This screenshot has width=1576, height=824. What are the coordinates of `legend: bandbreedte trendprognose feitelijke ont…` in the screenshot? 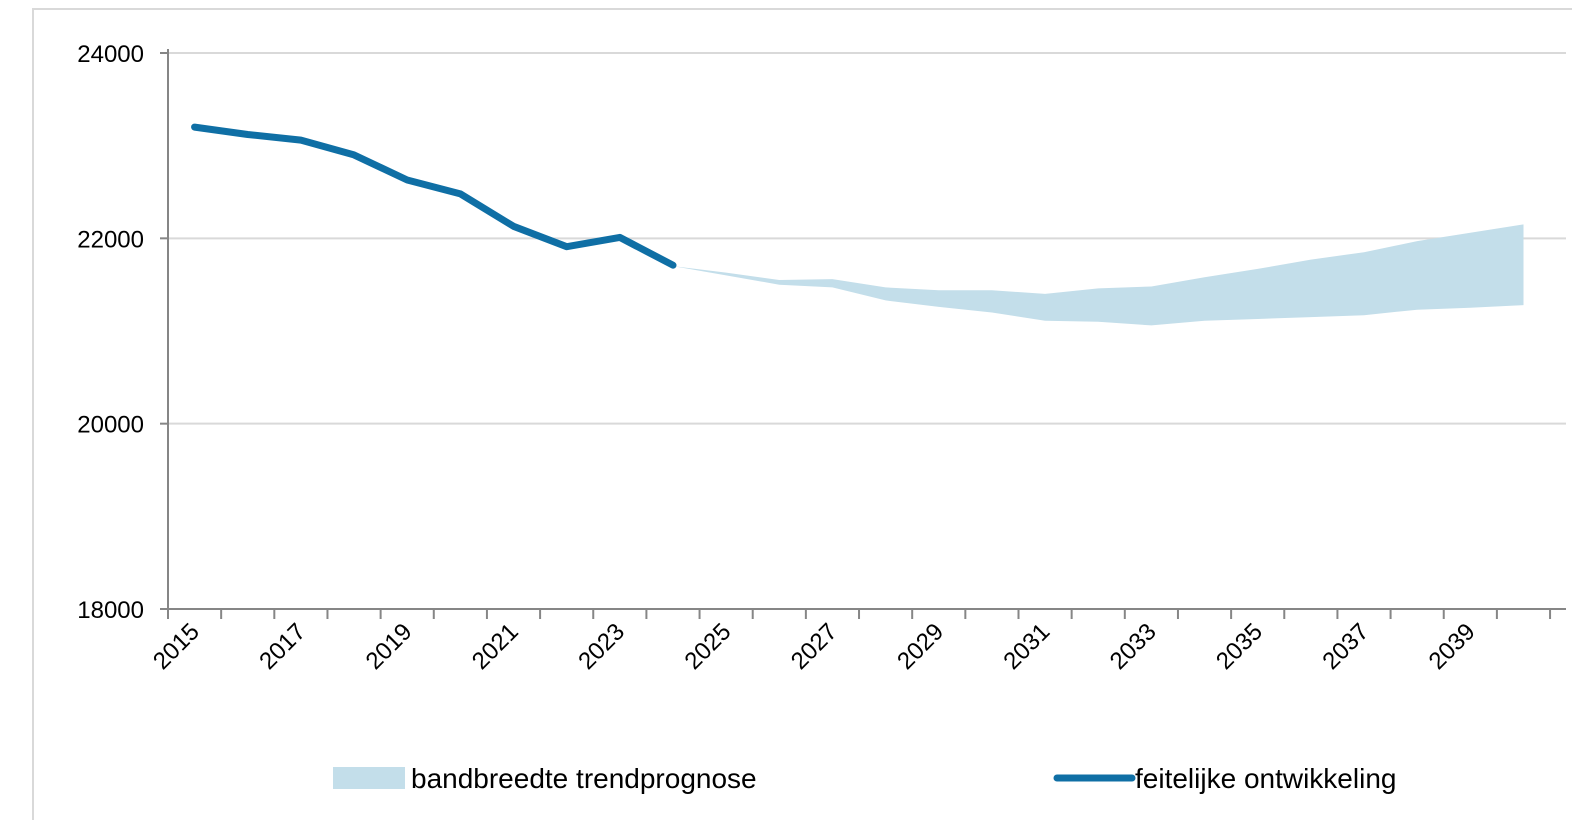 It's located at (864, 778).